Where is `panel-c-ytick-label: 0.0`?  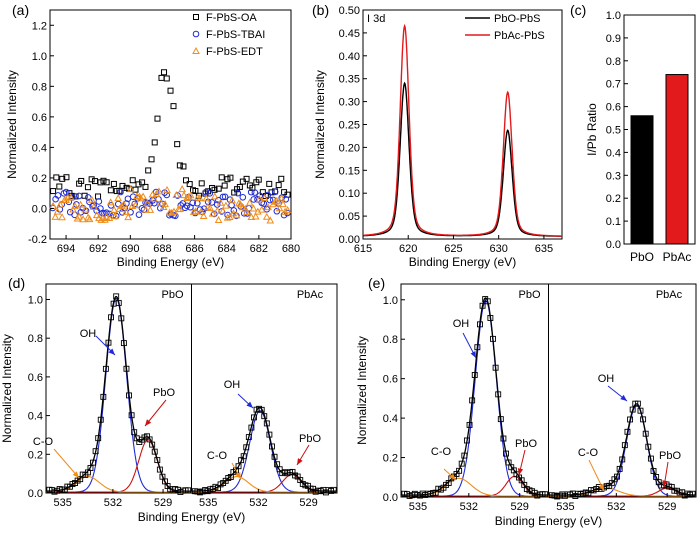
panel-c-ytick-label: 0.0 is located at coordinates (613, 245).